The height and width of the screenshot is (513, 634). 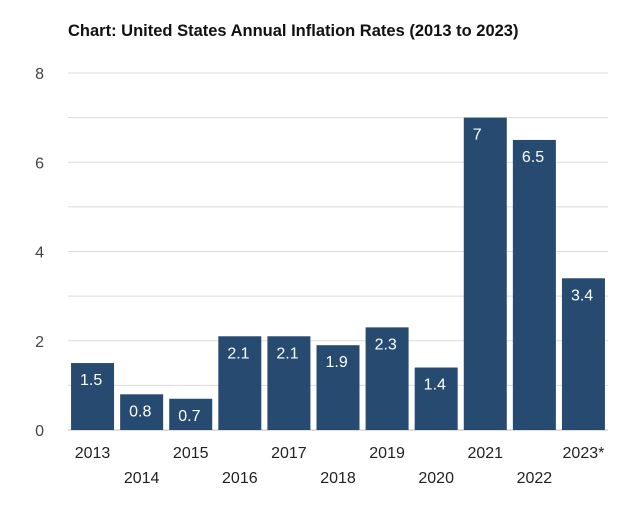 I want to click on data-label: 0.8, so click(x=140, y=411).